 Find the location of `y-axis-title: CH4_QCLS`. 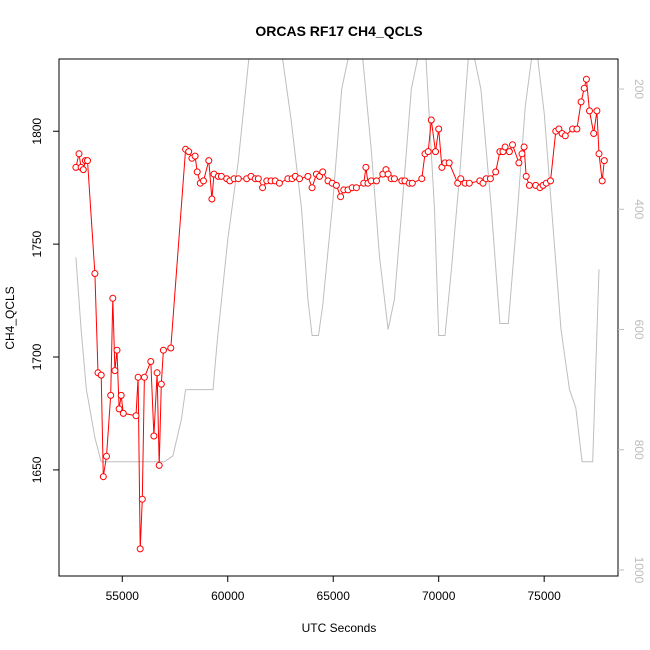

y-axis-title: CH4_QCLS is located at coordinates (10, 317).